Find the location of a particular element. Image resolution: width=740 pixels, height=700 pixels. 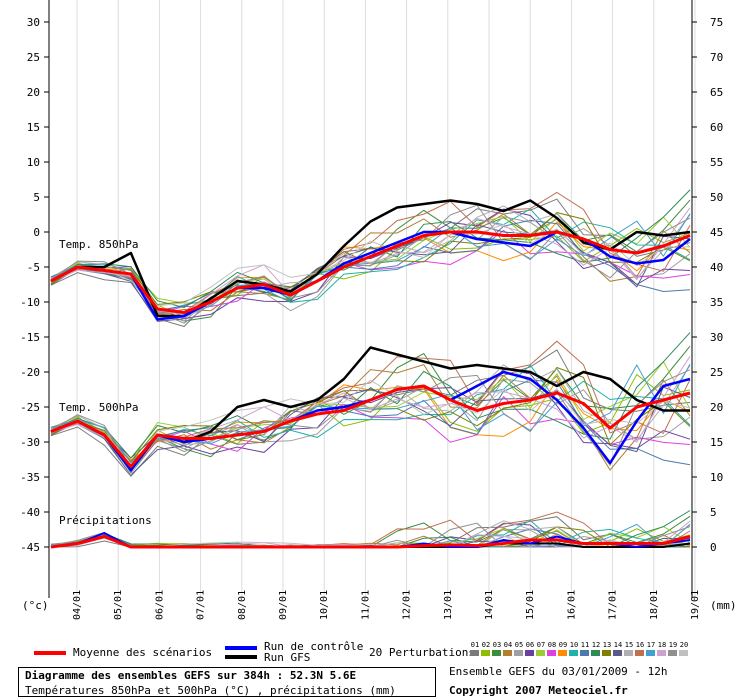

left-axis-ticks: 30 25 20 15 10 5 0 -5 -10 -15 -20 -25 -30 -35 -40 -45 is located at coordinates (34, 285).